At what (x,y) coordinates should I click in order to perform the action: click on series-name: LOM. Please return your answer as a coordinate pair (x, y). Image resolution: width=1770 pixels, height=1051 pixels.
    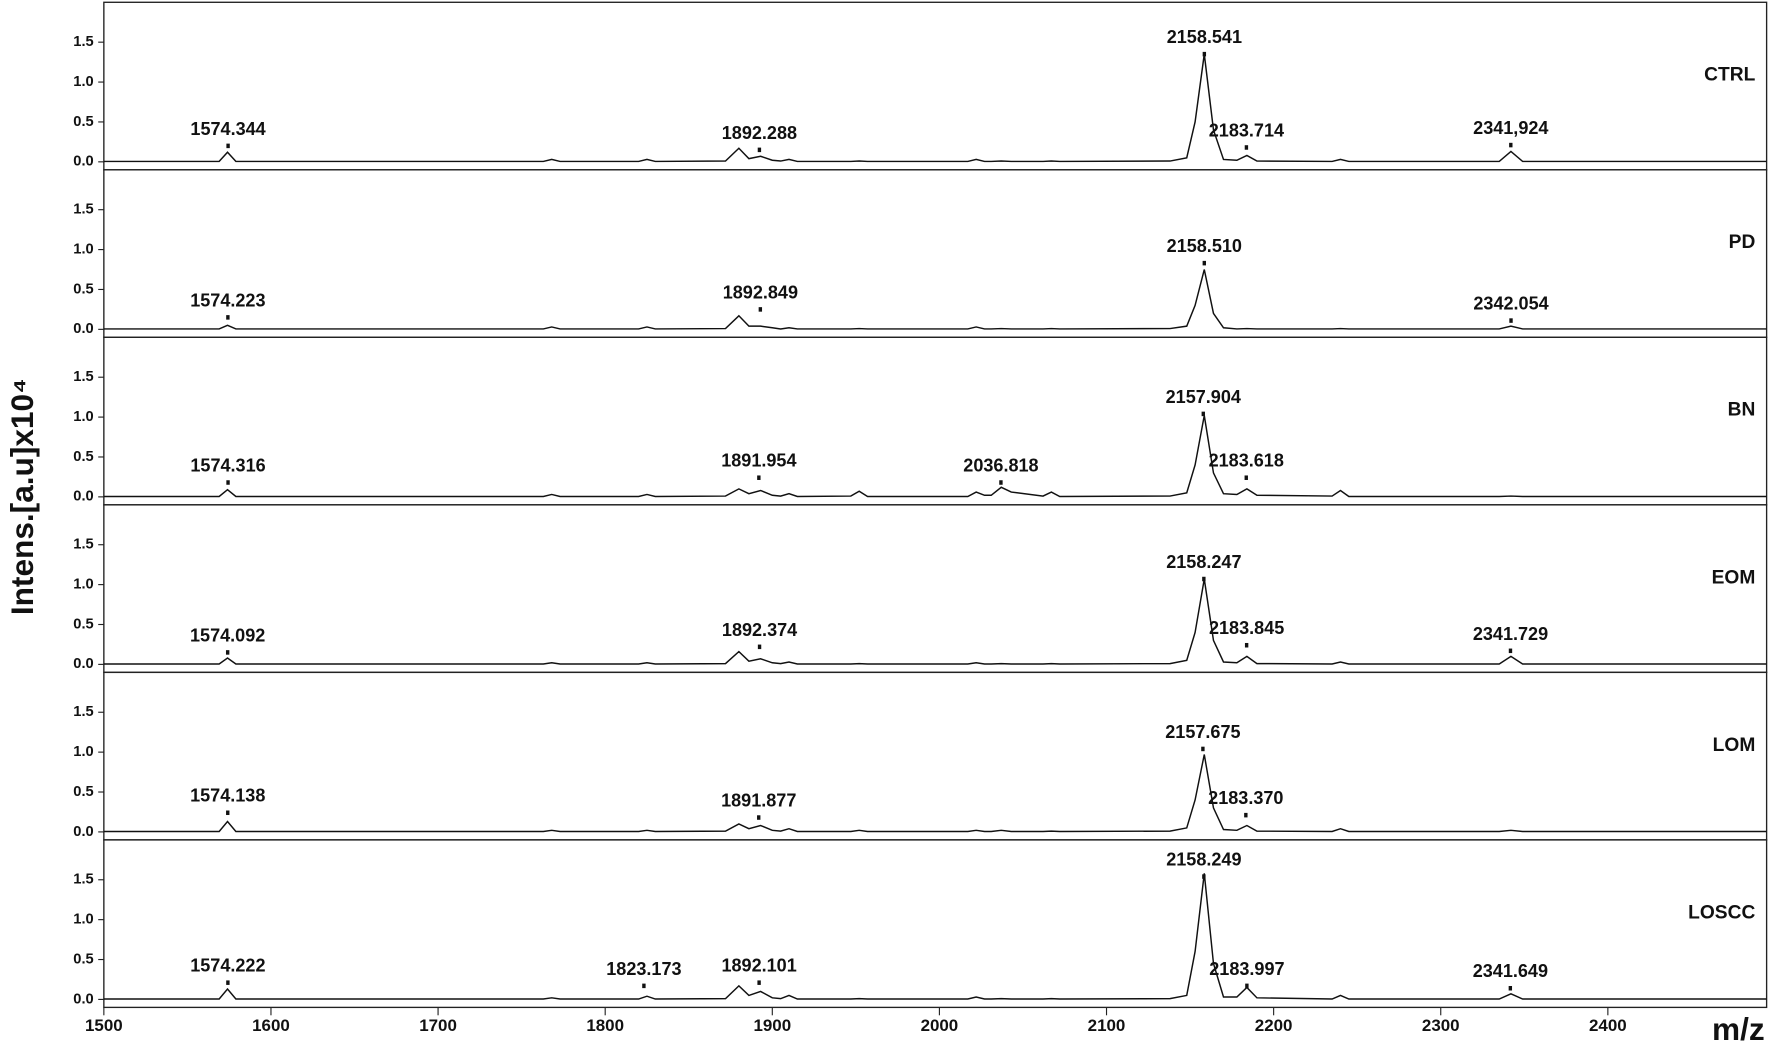
    Looking at the image, I should click on (1734, 745).